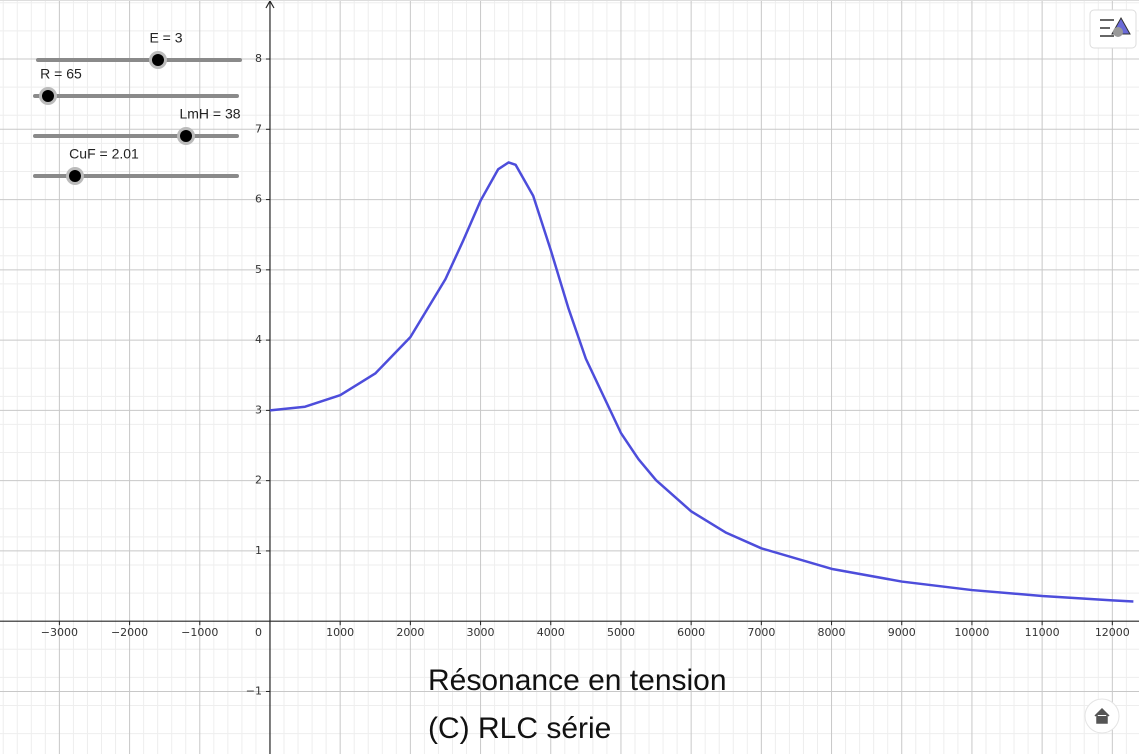 This screenshot has height=754, width=1139. Describe the element at coordinates (137, 125) in the screenshot. I see `slider: LmH = 38` at that location.